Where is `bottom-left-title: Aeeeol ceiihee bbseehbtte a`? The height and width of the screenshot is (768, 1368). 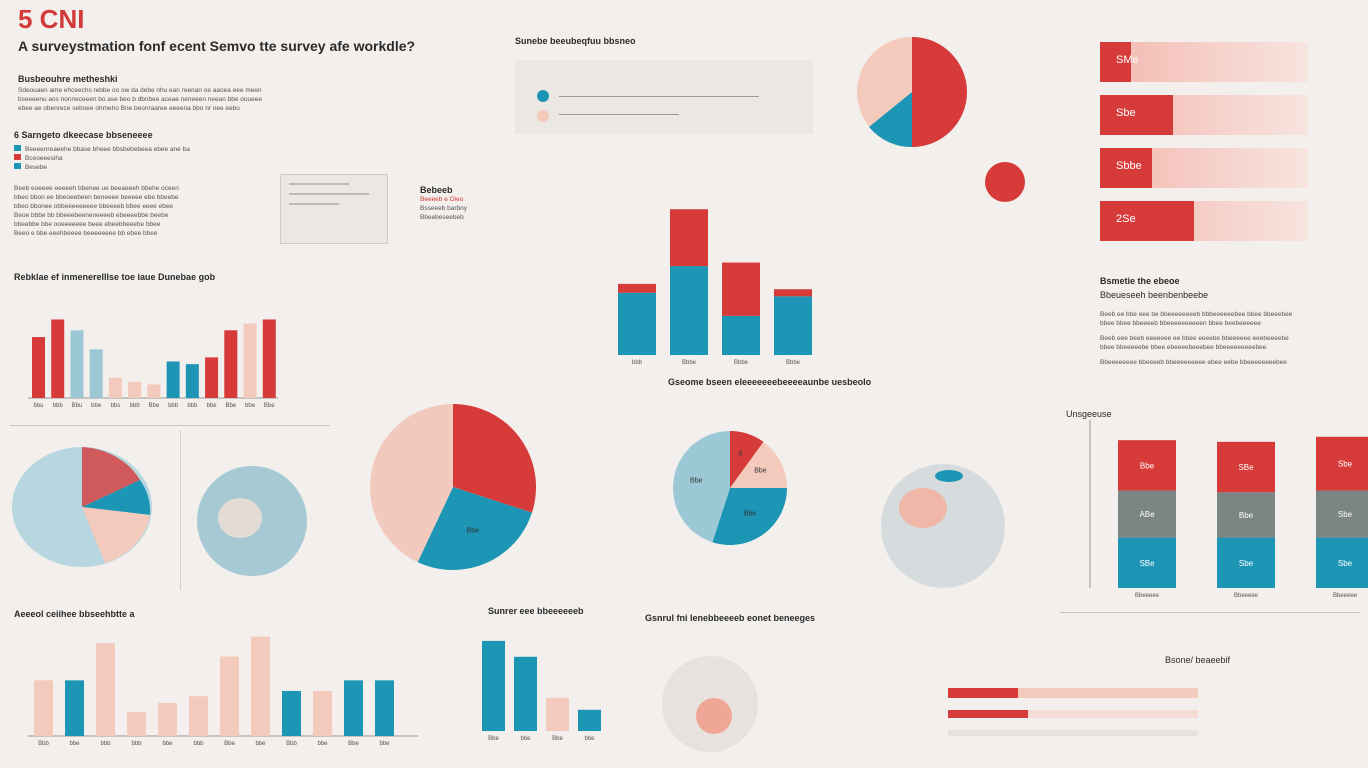 bottom-left-title: Aeeeol ceiihee bbseehbtte a is located at coordinates (74, 614).